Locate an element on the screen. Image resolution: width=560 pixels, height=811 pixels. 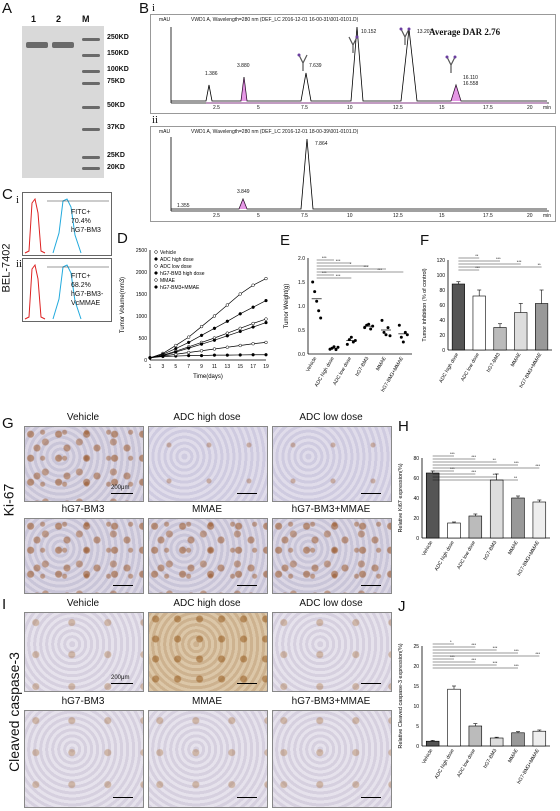
x-tick-label: 5 is located at coordinates (175, 367).